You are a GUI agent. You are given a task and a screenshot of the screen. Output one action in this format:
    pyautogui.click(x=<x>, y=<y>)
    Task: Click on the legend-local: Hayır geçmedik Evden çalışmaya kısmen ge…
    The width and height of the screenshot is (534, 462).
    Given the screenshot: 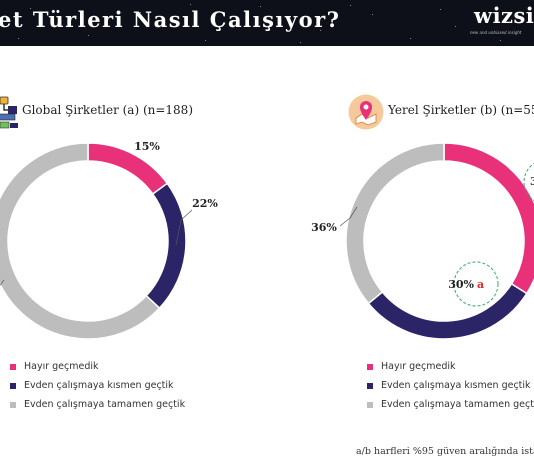 What is the action you would take?
    pyautogui.click(x=450, y=385)
    